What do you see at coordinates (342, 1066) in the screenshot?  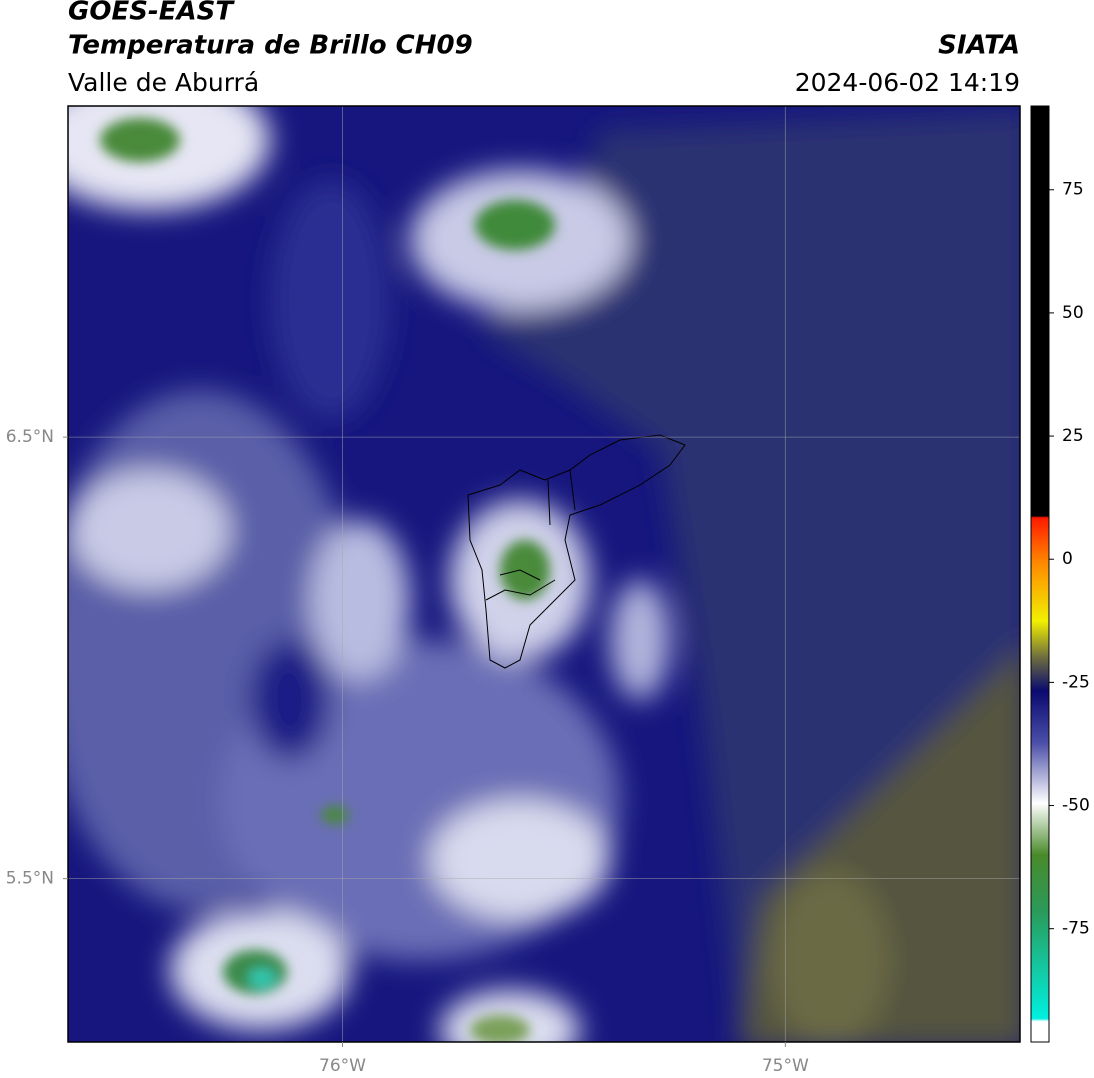 I see `lon-tick-label: 76°W` at bounding box center [342, 1066].